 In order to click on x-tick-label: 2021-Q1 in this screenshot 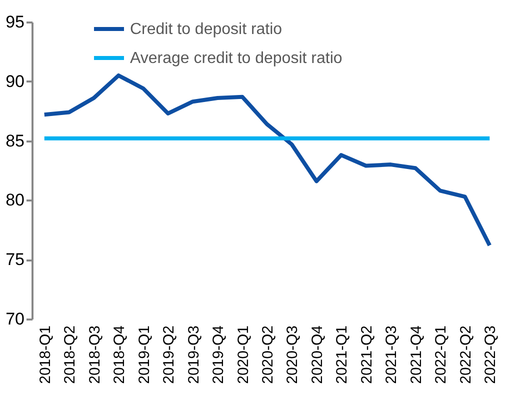, I will do `click(342, 355)`.